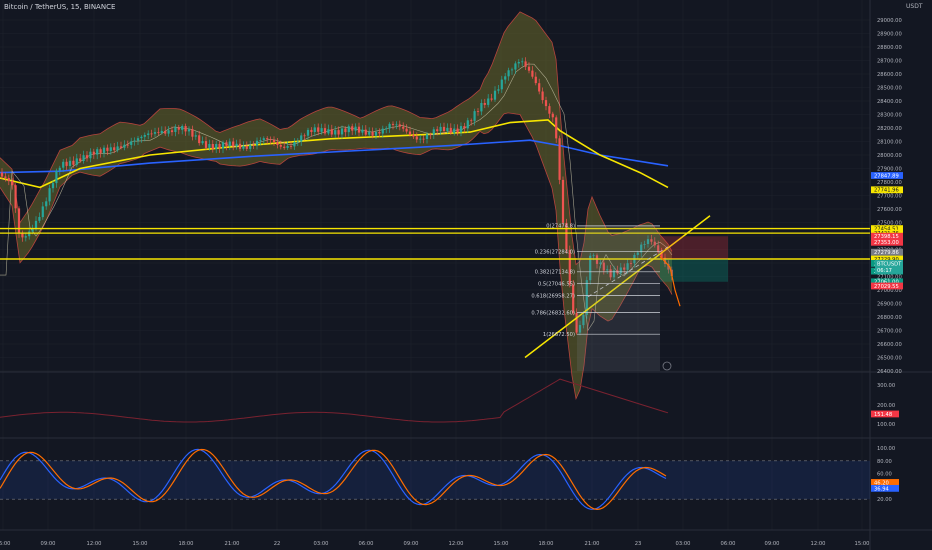  Describe the element at coordinates (5, 544) in the screenshot. I see `time-axis-label: 06:00` at that location.